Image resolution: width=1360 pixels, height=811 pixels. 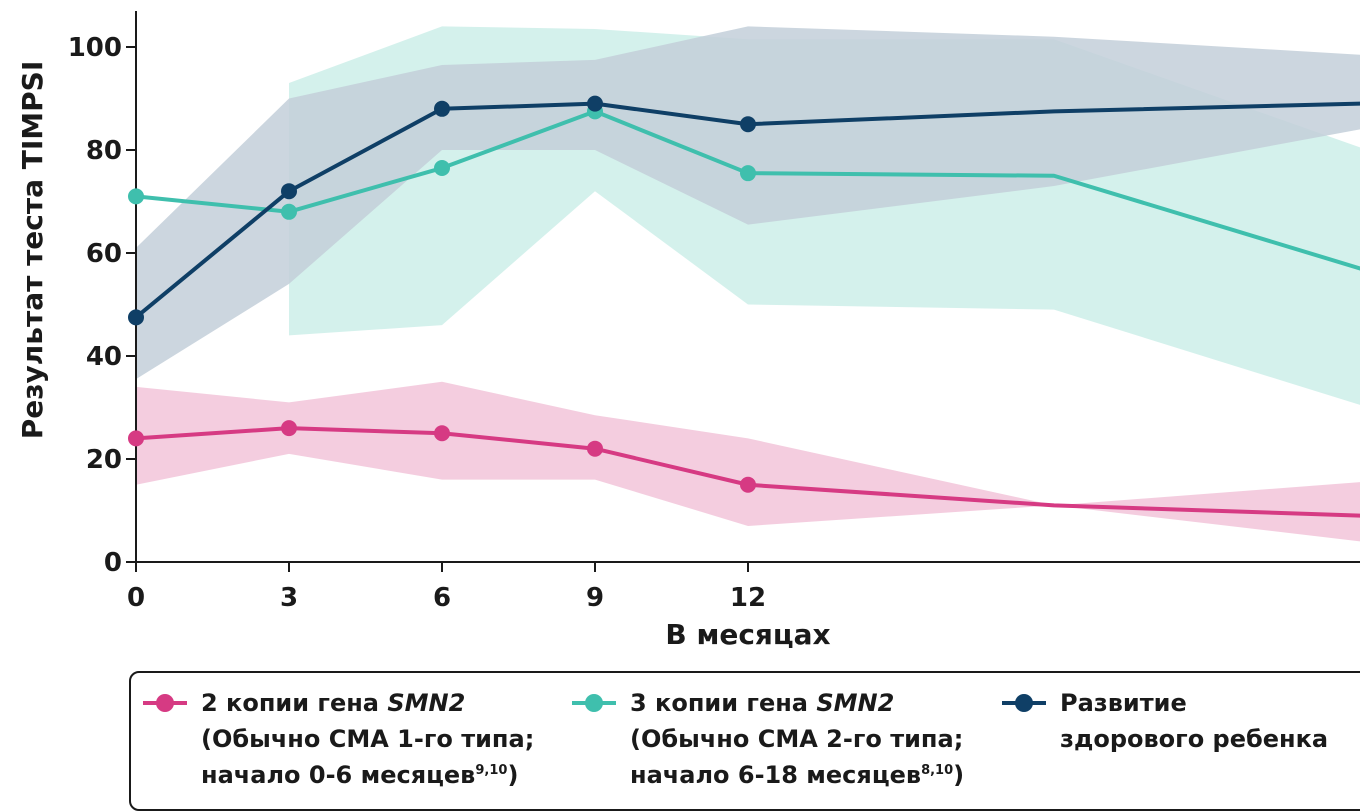 I want to click on legend-line1: Развитие, so click(x=1123, y=703).